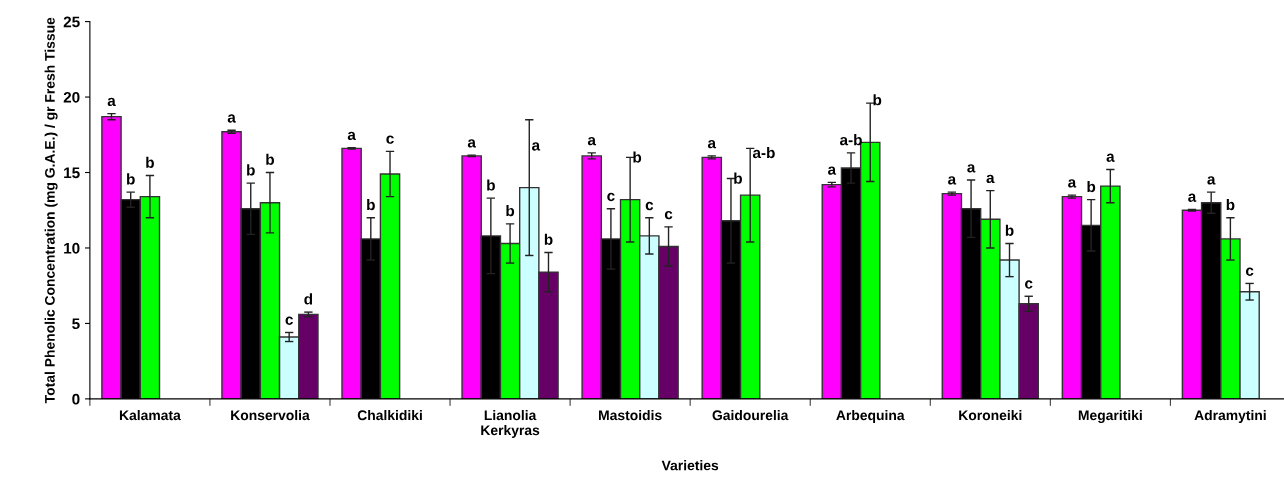  I want to click on y-axis-title: Total Phenolic Concentration (mg G.A.E.) / gr Fresh Tissue, so click(51, 210).